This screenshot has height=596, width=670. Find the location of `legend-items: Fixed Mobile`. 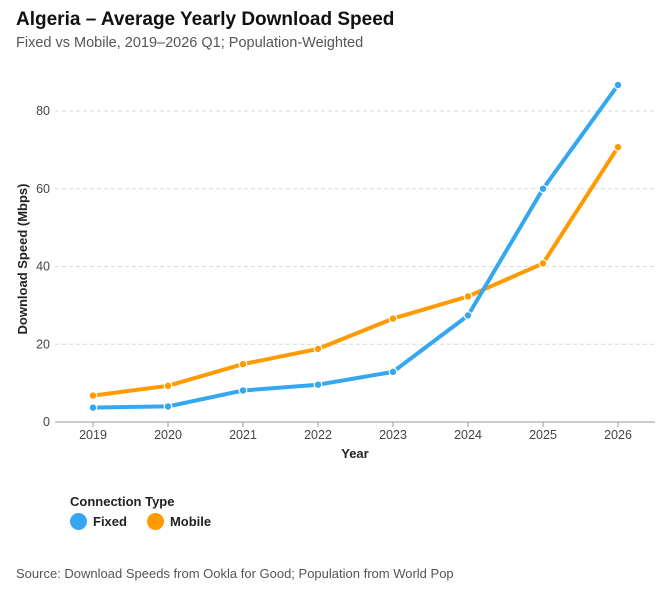

legend-items: Fixed Mobile is located at coordinates (150, 521).